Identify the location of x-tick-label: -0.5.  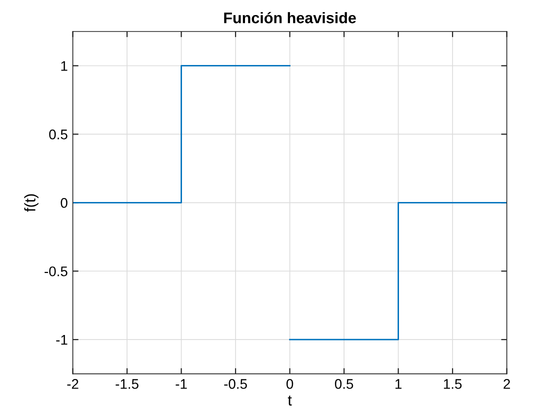
(235, 384).